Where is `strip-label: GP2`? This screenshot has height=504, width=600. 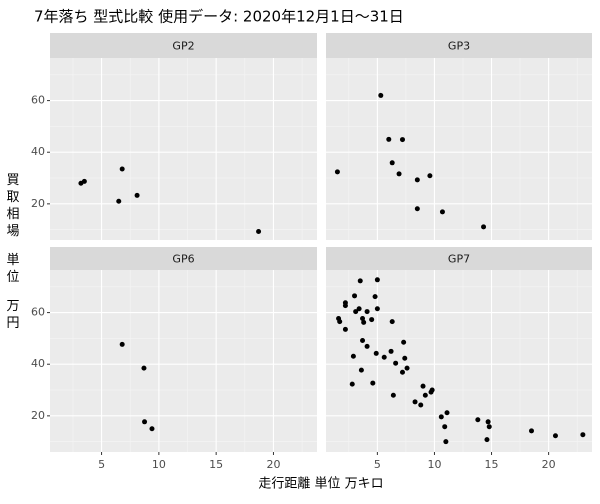
strip-label: GP2 is located at coordinates (183, 46).